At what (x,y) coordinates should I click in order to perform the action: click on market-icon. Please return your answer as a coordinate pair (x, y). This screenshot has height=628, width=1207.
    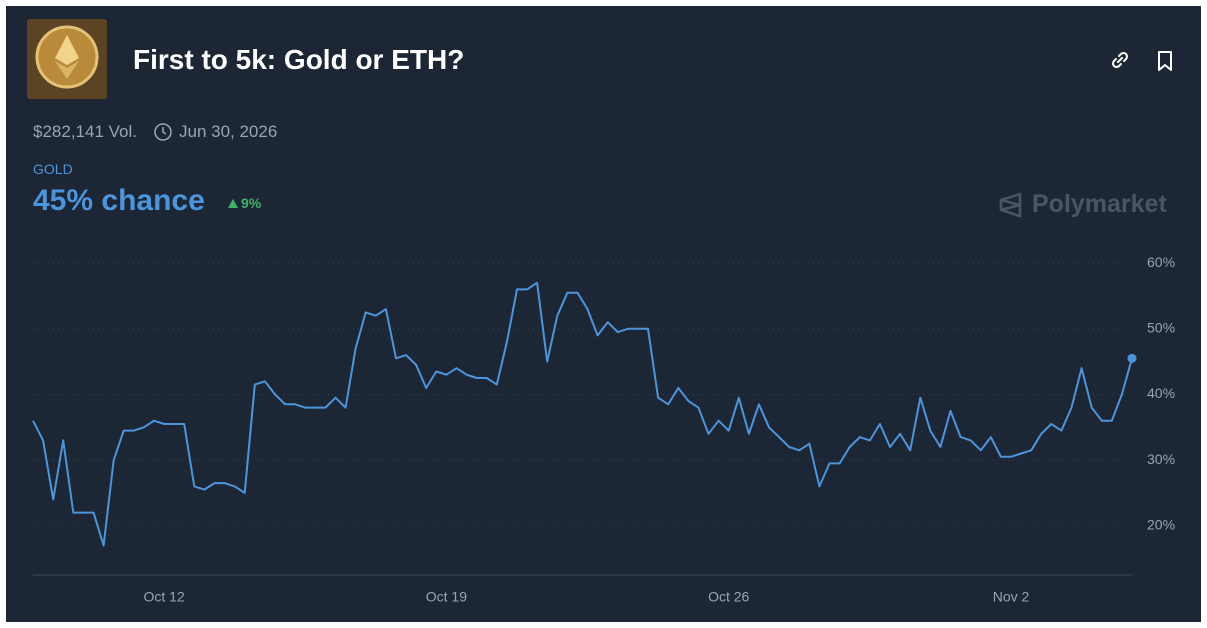
    Looking at the image, I should click on (67, 59).